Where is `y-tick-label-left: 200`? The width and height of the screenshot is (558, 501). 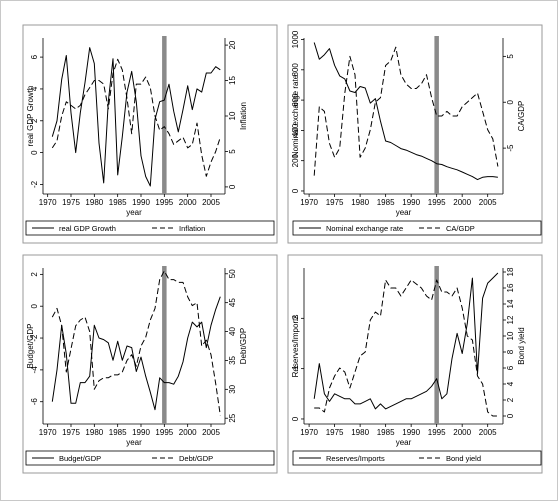 y-tick-label-left: 200 is located at coordinates (295, 160).